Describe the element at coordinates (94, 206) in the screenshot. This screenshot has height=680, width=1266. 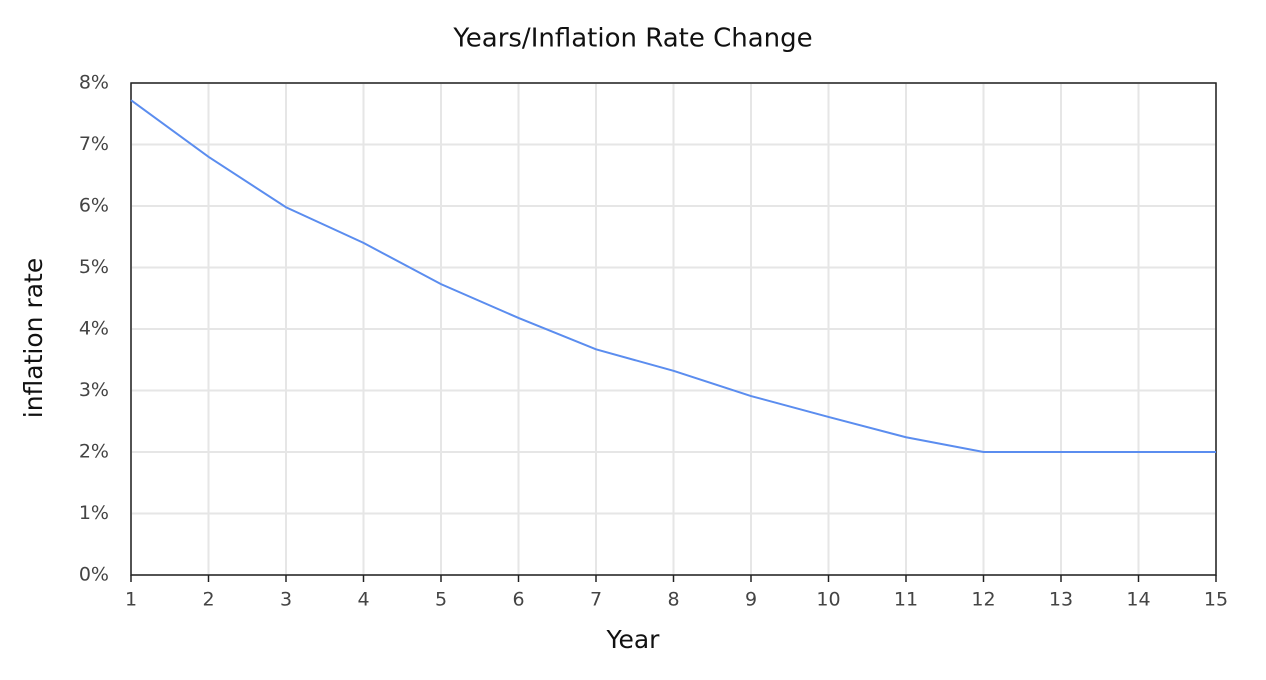
I see `y-tick-label: 6%` at that location.